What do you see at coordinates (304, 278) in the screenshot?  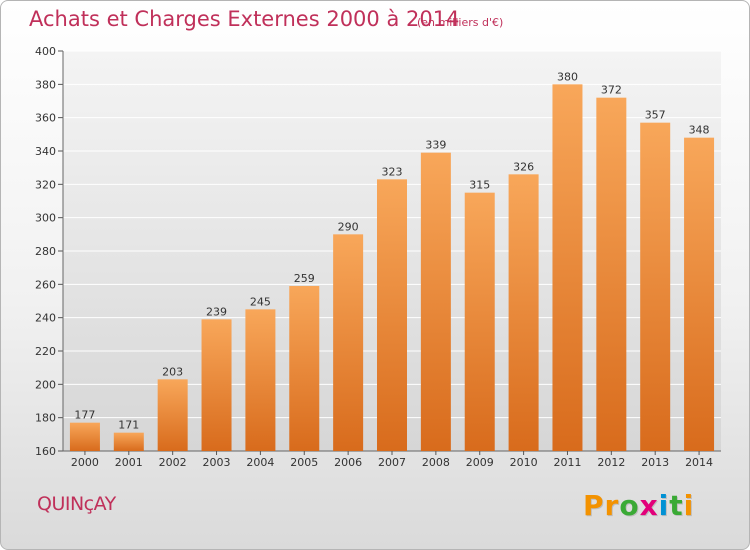 I see `data-label-2005: 259` at bounding box center [304, 278].